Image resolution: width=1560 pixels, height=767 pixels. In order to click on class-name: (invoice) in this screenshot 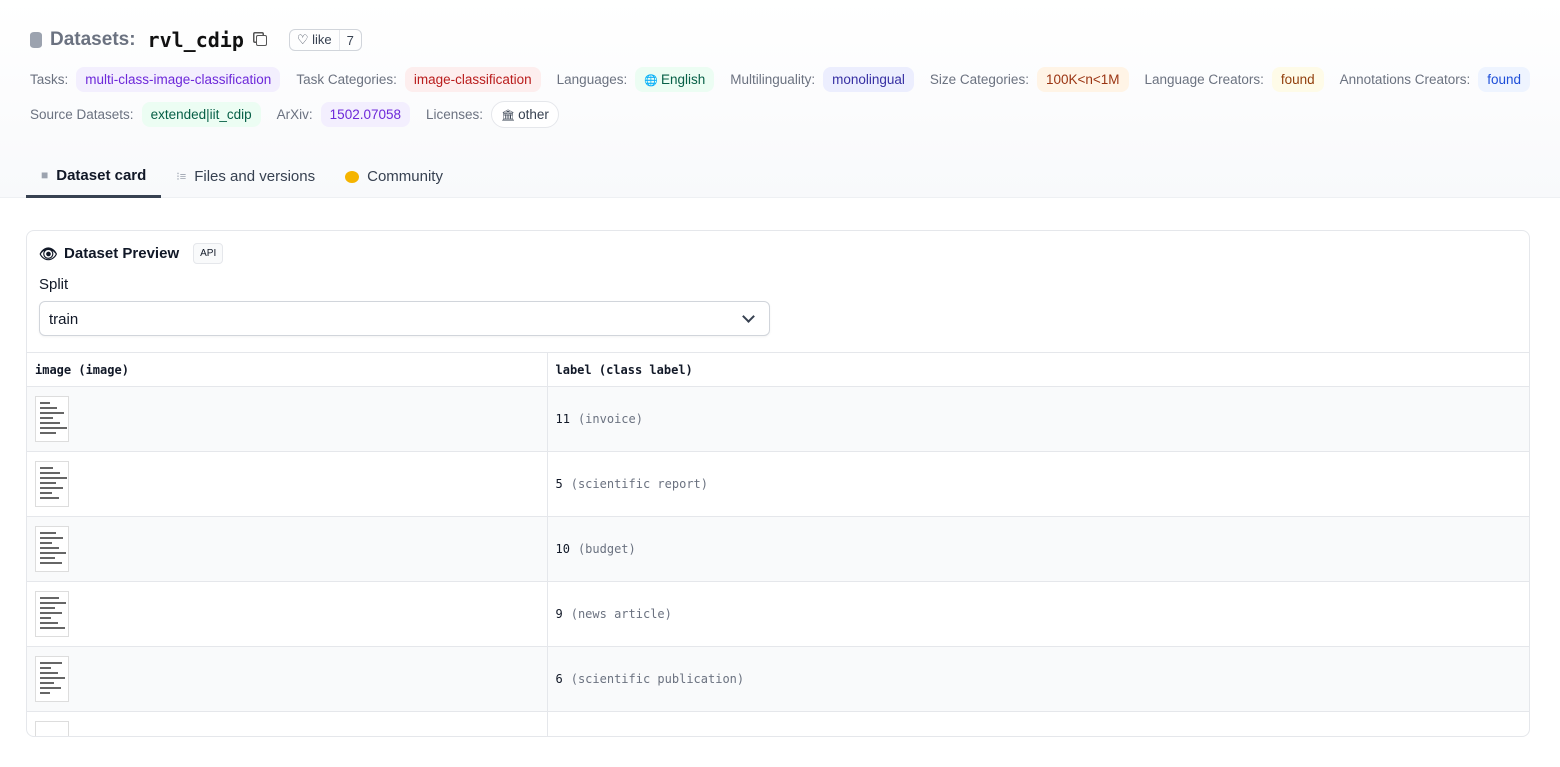, I will do `click(610, 419)`.